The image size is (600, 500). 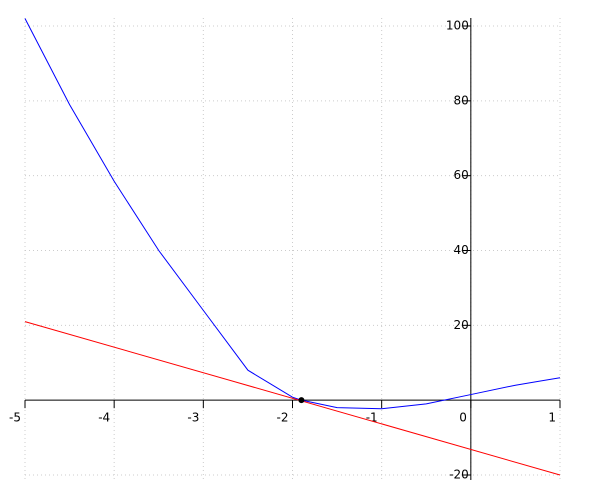 What do you see at coordinates (461, 100) in the screenshot?
I see `y-tick-label: 80` at bounding box center [461, 100].